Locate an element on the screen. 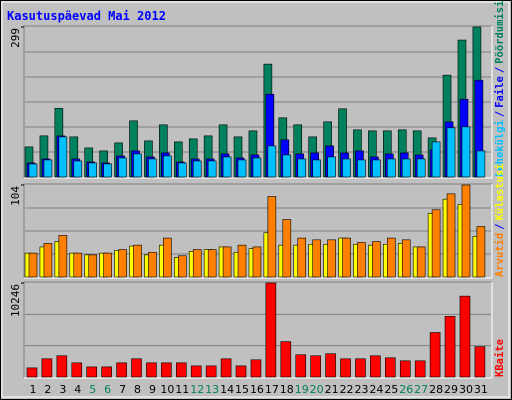 The height and width of the screenshot is (400, 512). x-tick-label: 27 is located at coordinates (421, 389).